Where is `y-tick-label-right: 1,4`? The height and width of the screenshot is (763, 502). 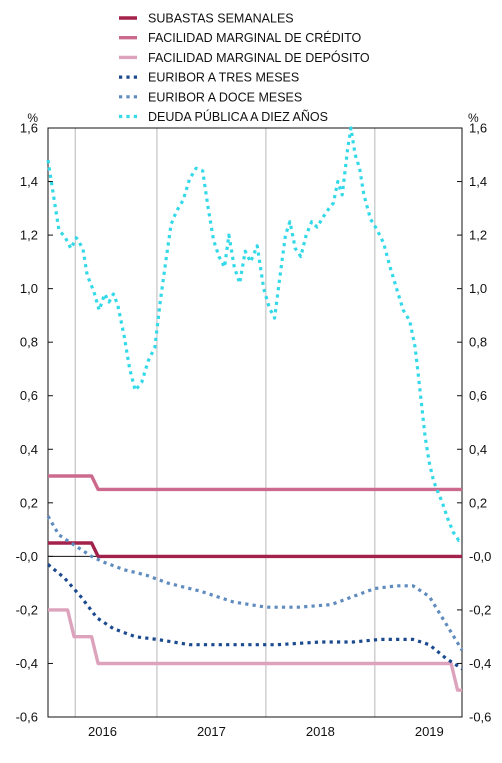
y-tick-label-right: 1,4 is located at coordinates (478, 181).